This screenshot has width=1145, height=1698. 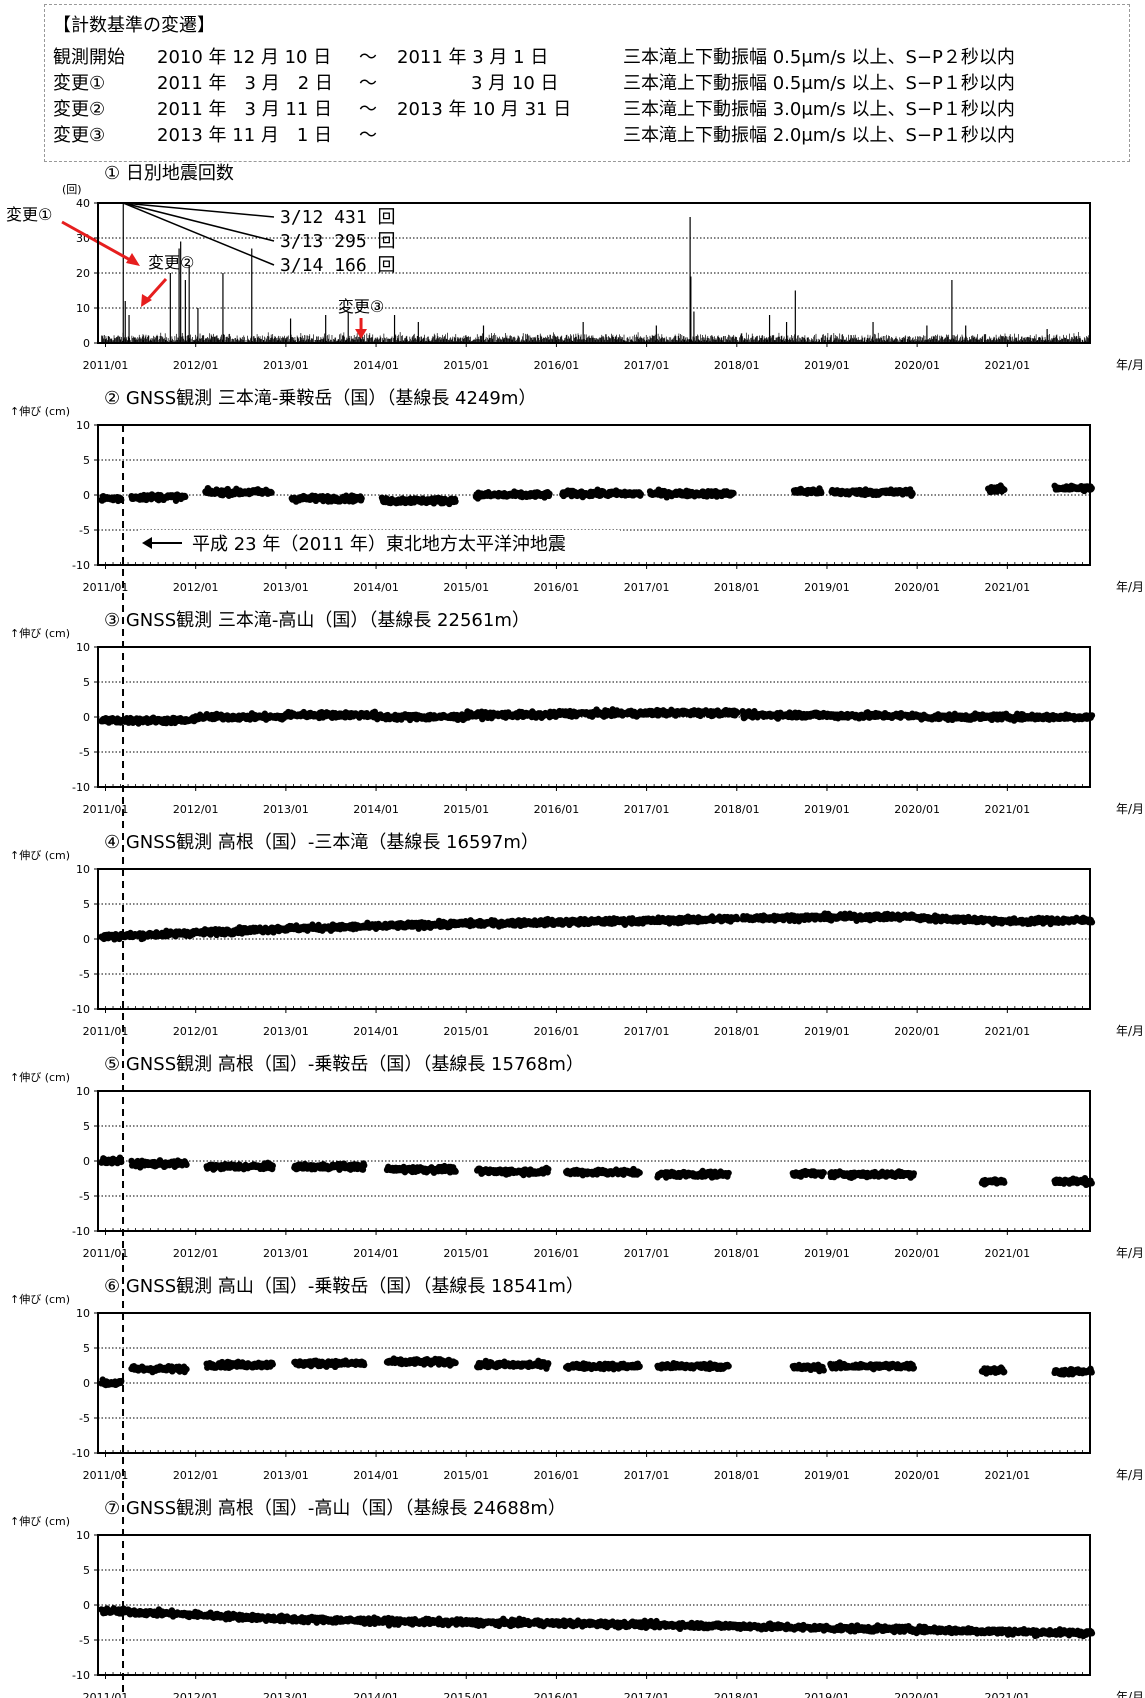 I want to click on history-criteria: 三本滝上下動振幅 2.0μm/s 以上、S−P１秒以内, so click(x=819, y=135).